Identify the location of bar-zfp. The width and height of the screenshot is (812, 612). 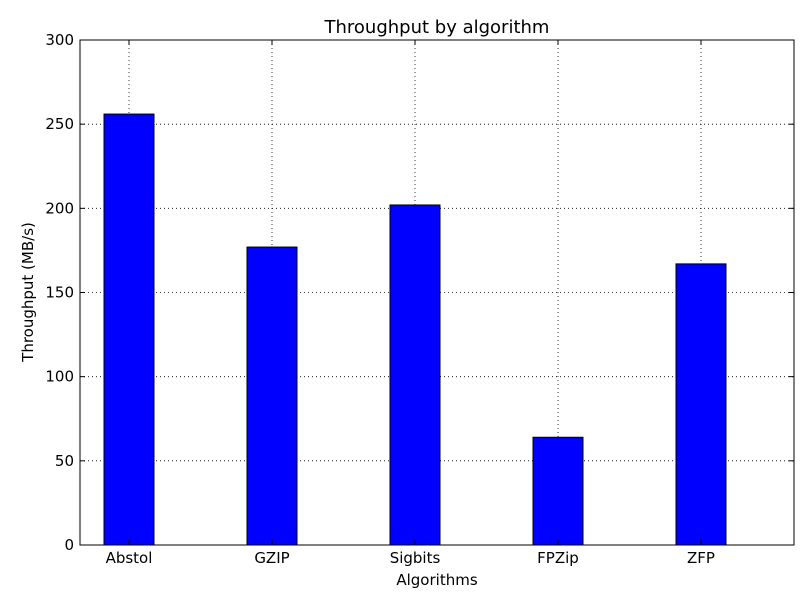
(701, 404).